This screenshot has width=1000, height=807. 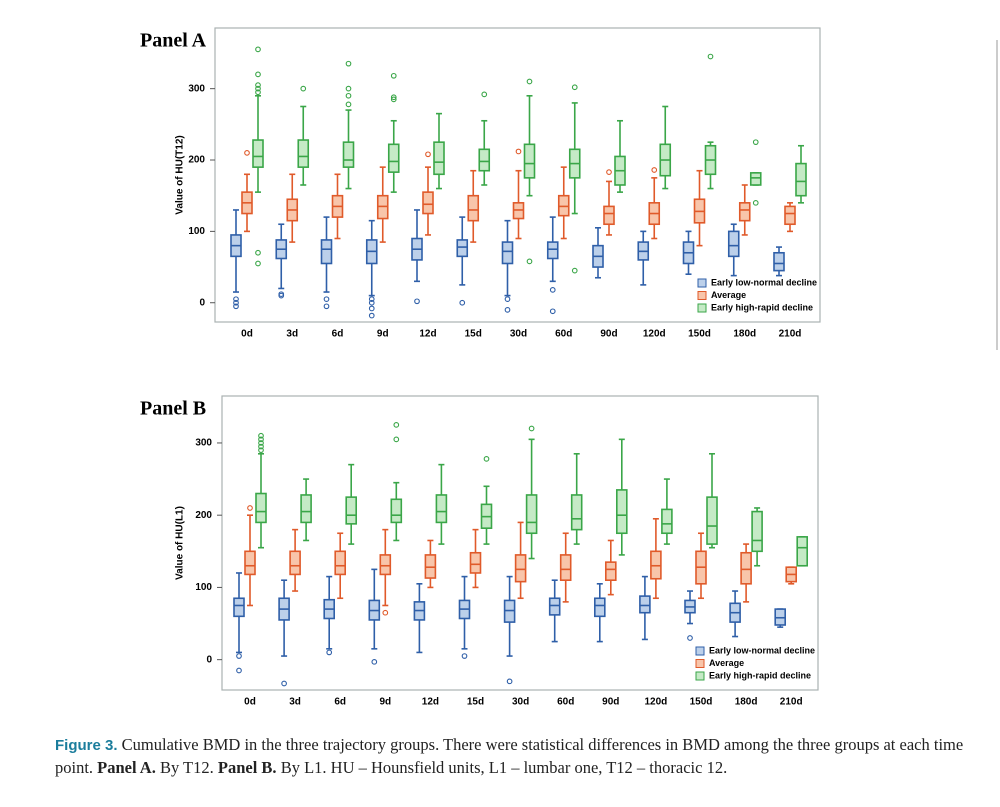 I want to click on y-axis-label: Value of HU(T12), so click(x=180, y=174).